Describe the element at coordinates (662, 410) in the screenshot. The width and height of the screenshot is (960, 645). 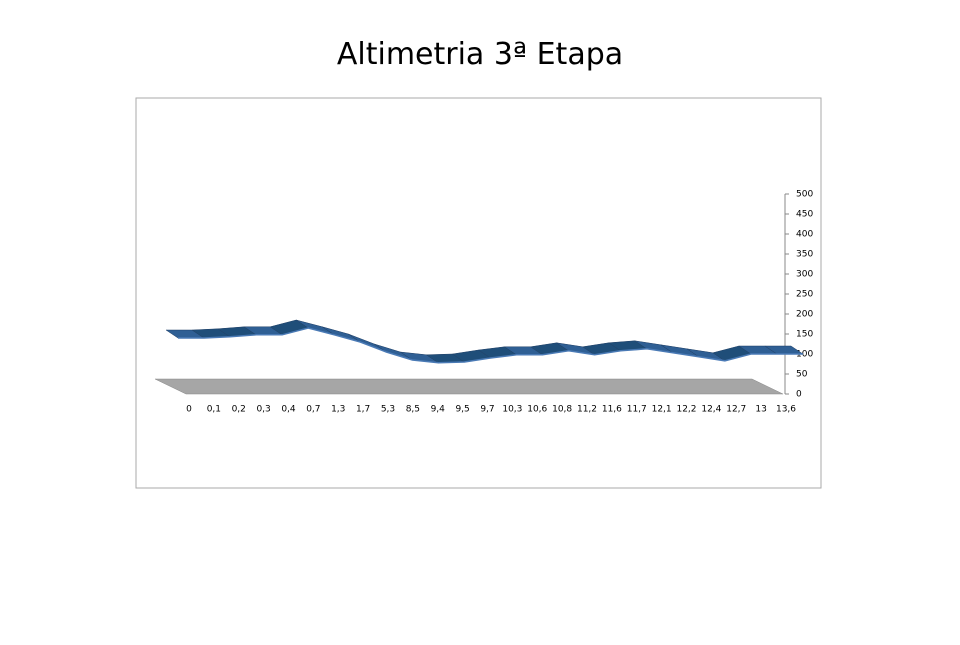
I see `x-tick-label: 12,1` at that location.